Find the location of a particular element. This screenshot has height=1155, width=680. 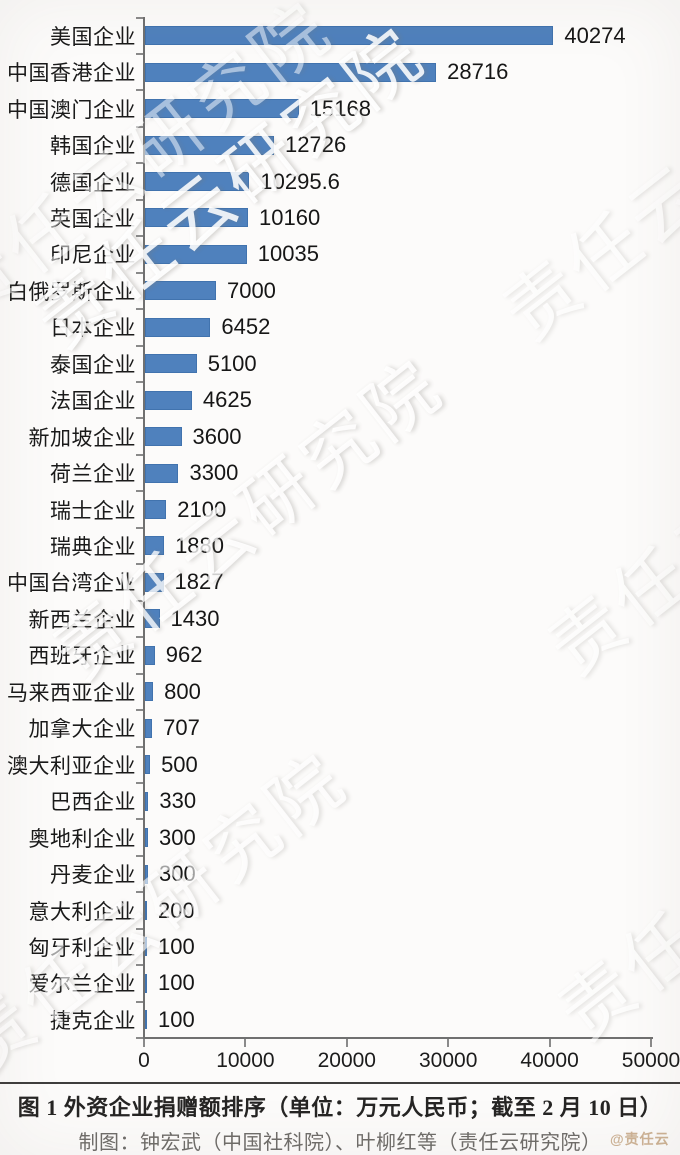

bar-row: 德国企业 10295.6 is located at coordinates (340, 181).